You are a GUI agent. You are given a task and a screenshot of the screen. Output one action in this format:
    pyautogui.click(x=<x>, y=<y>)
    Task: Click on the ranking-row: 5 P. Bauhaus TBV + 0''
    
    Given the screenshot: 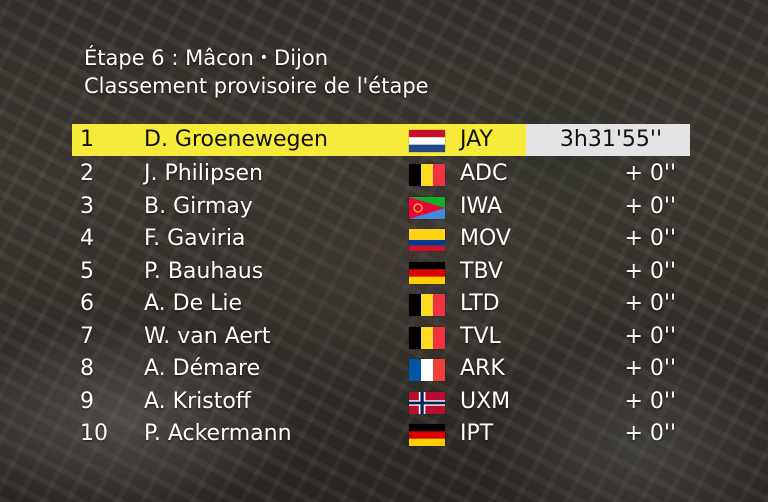 What is the action you would take?
    pyautogui.click(x=381, y=272)
    